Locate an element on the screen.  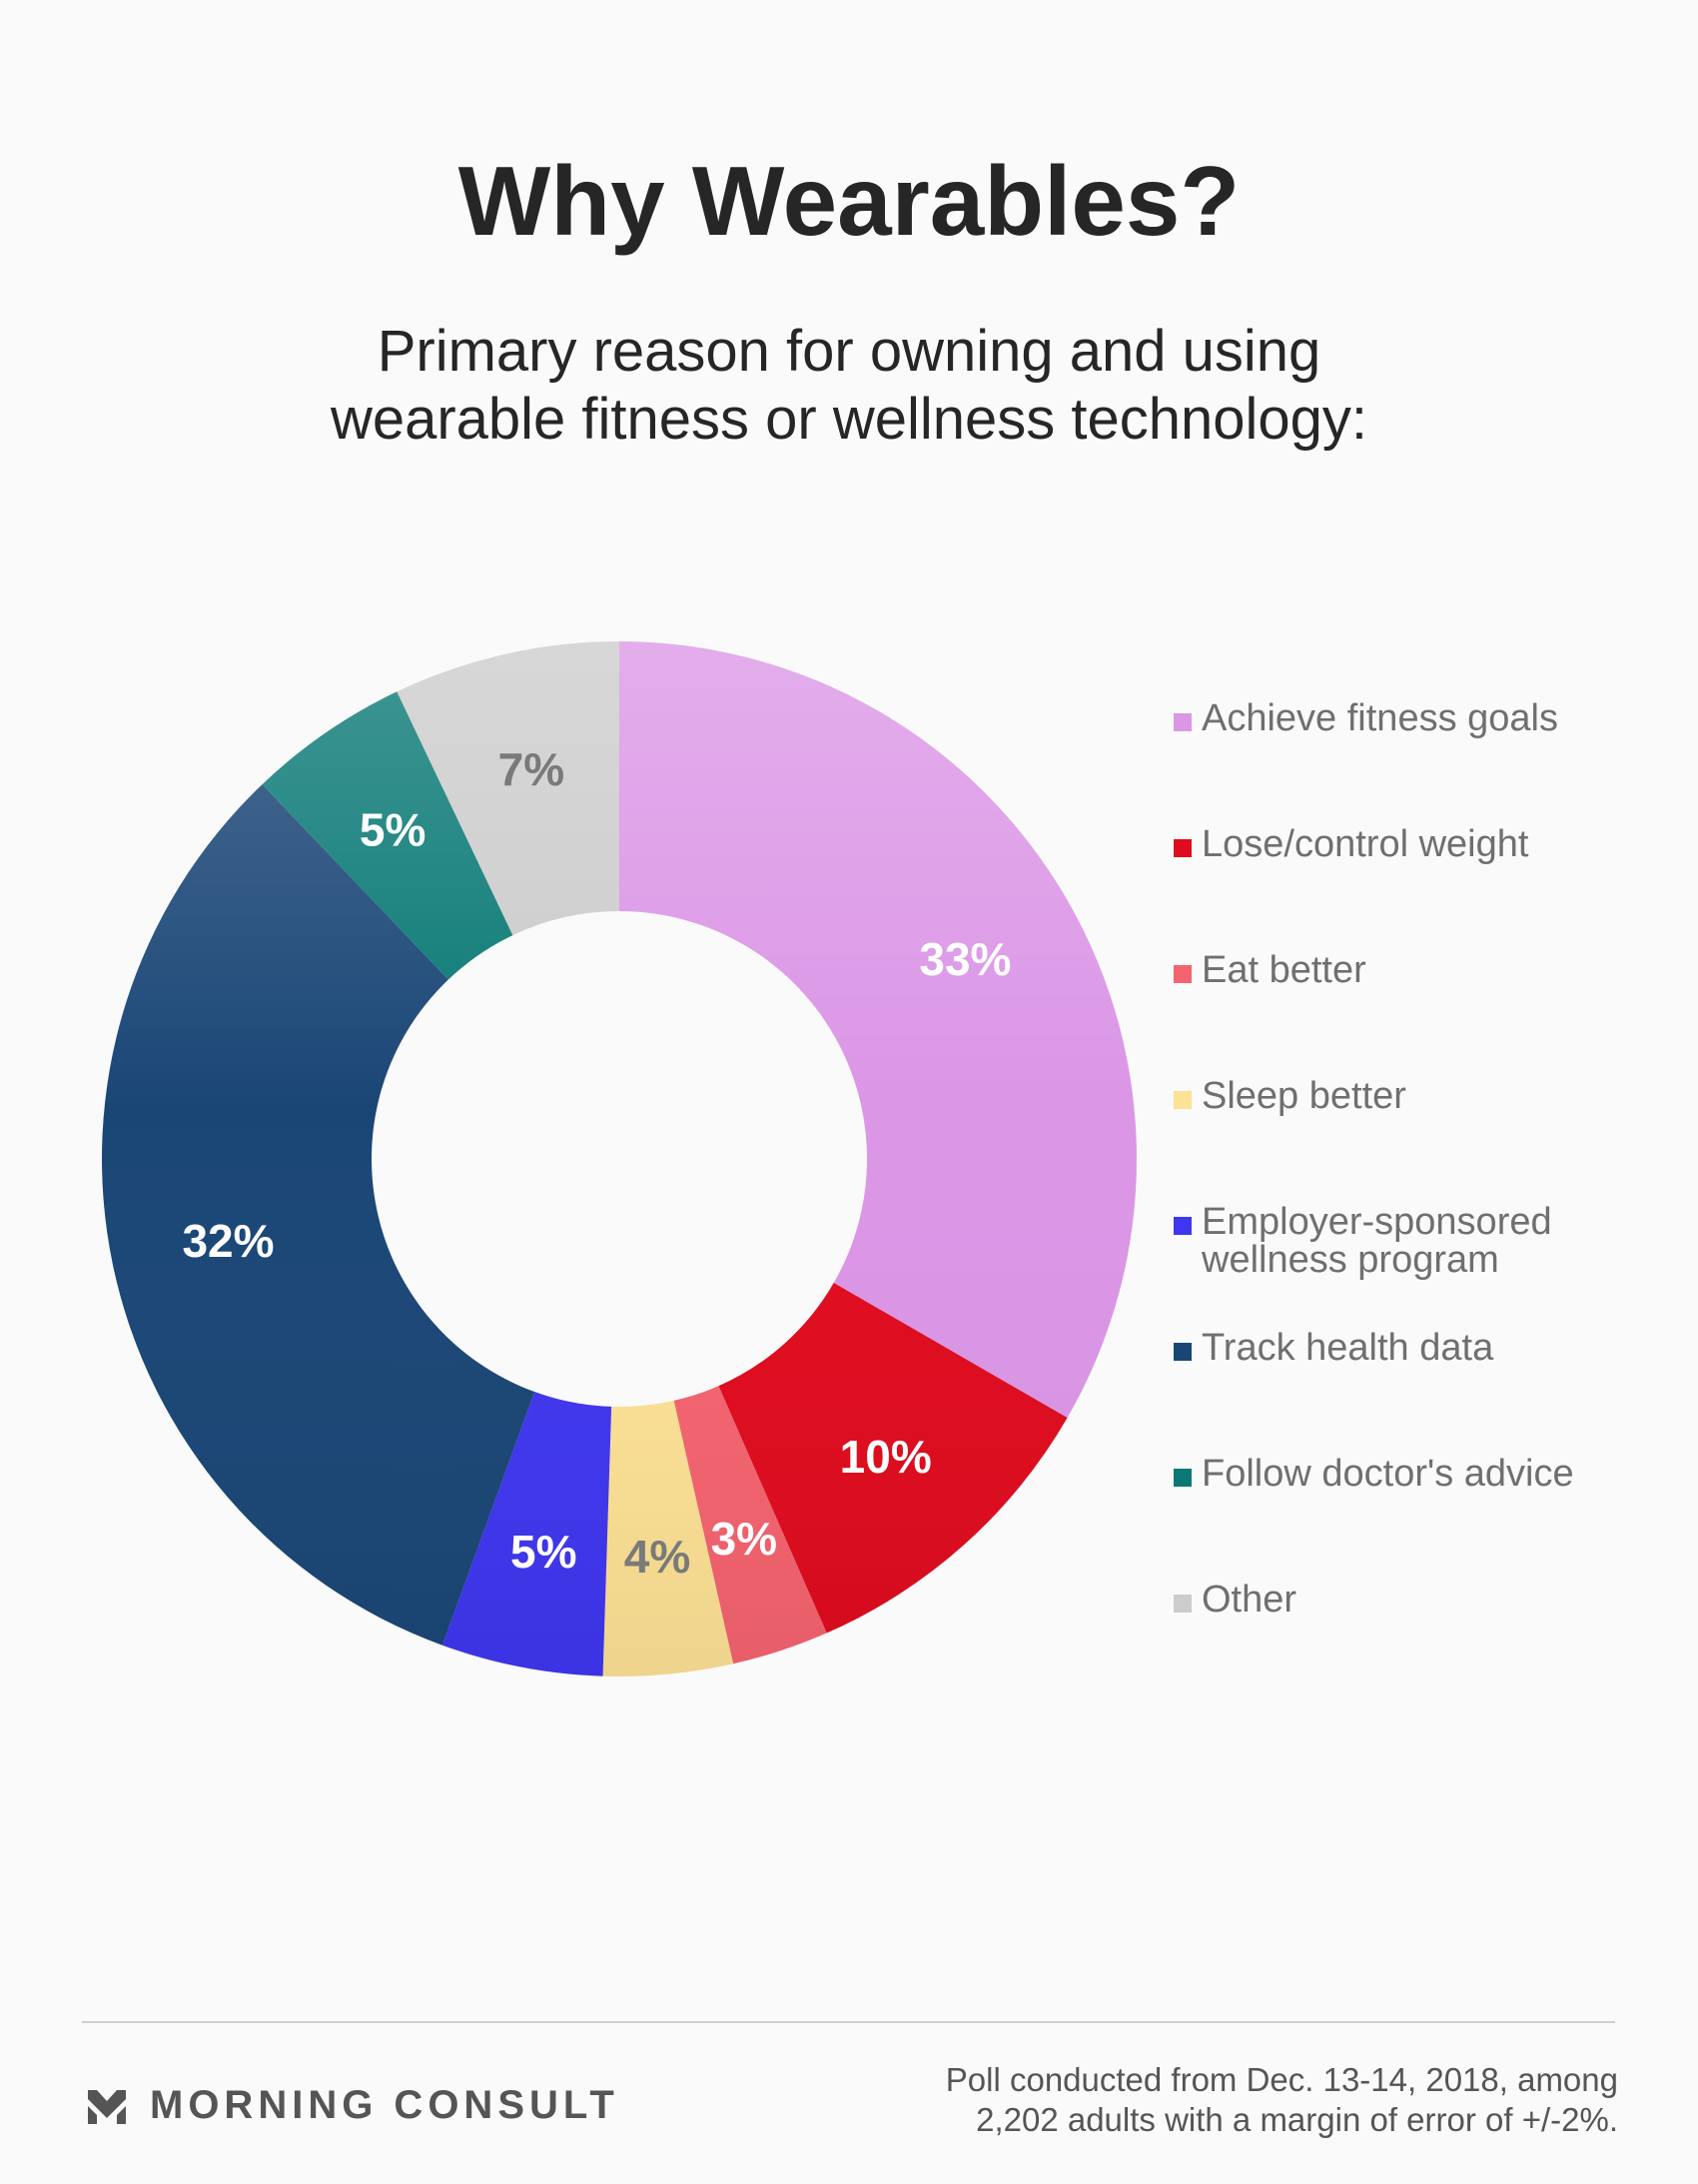
chevron-logo-icon is located at coordinates (107, 2107).